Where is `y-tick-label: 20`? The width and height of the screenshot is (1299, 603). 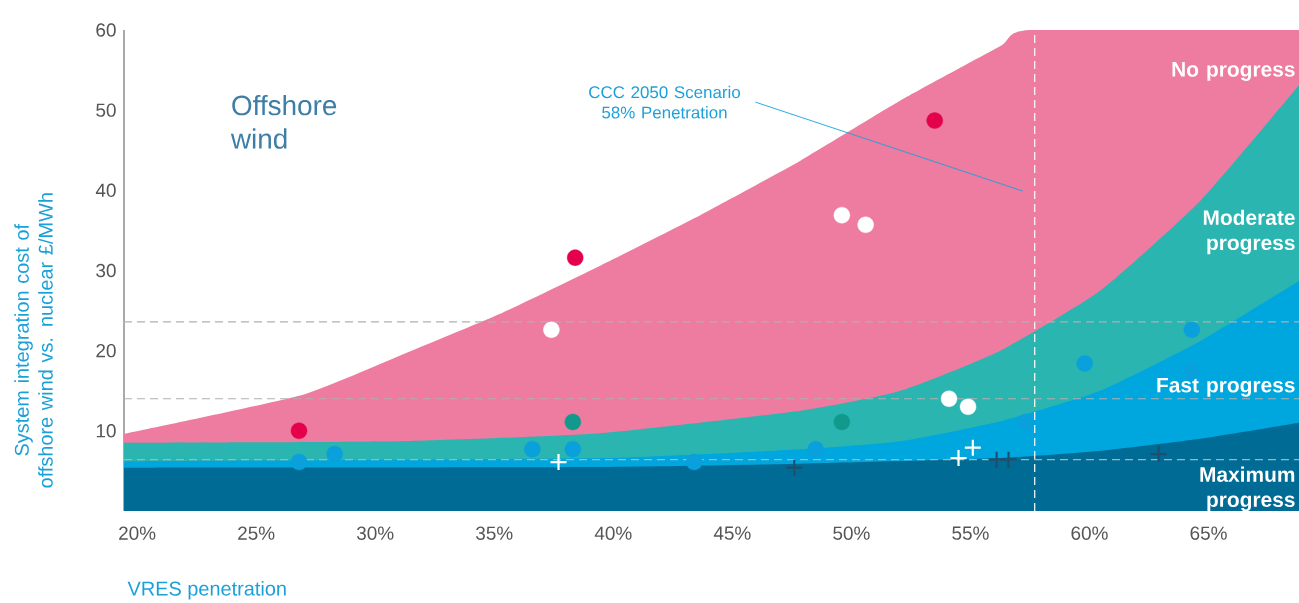 y-tick-label: 20 is located at coordinates (106, 350).